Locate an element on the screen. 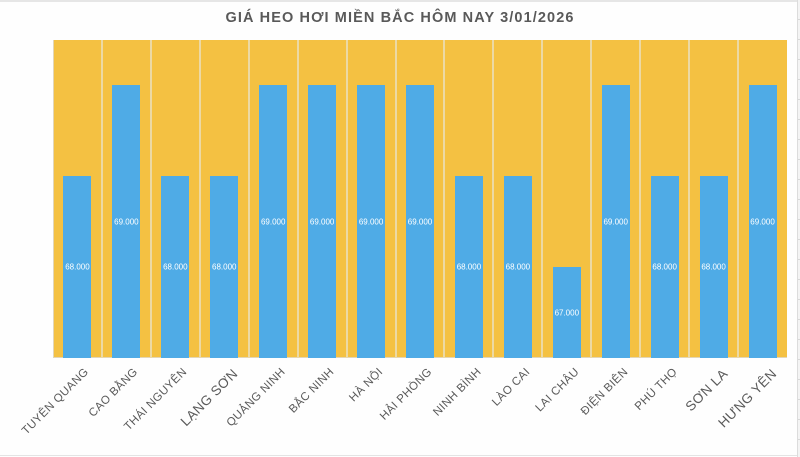 Image resolution: width=800 pixels, height=457 pixels. x-axis-label: LAI CHÂU is located at coordinates (557, 390).